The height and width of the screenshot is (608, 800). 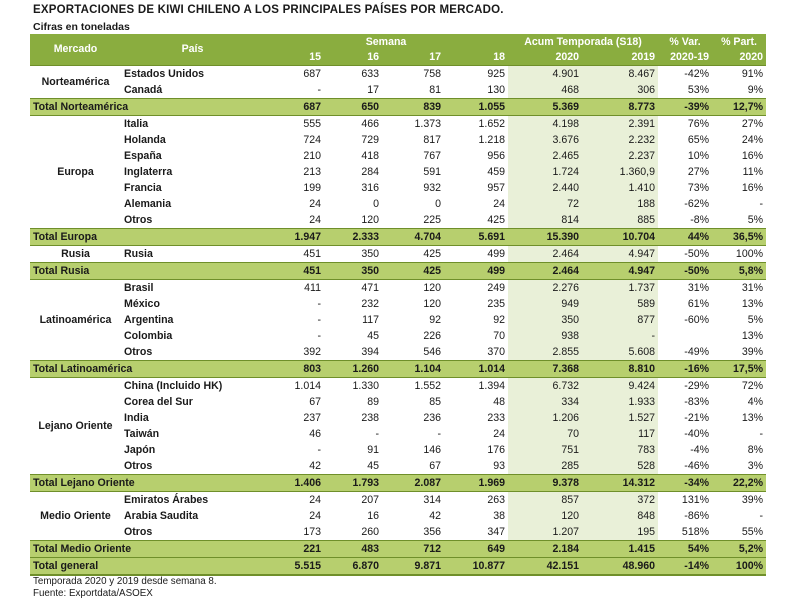 I want to click on value-var: 31%, so click(x=685, y=287).